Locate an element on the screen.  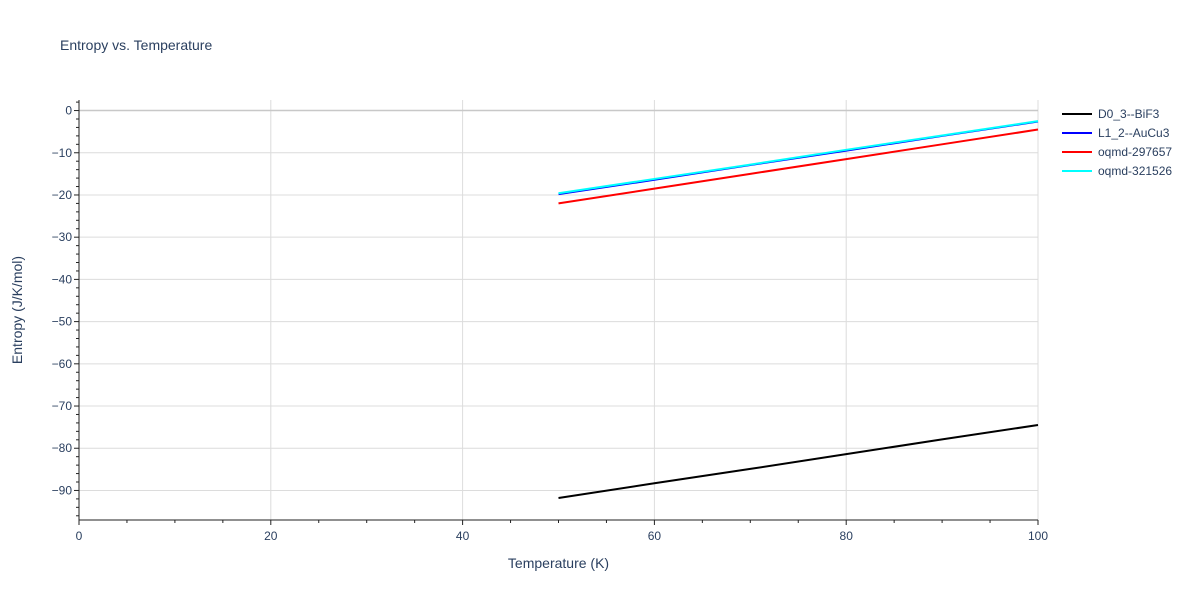
y-tick-label: −50 is located at coordinates (62, 322).